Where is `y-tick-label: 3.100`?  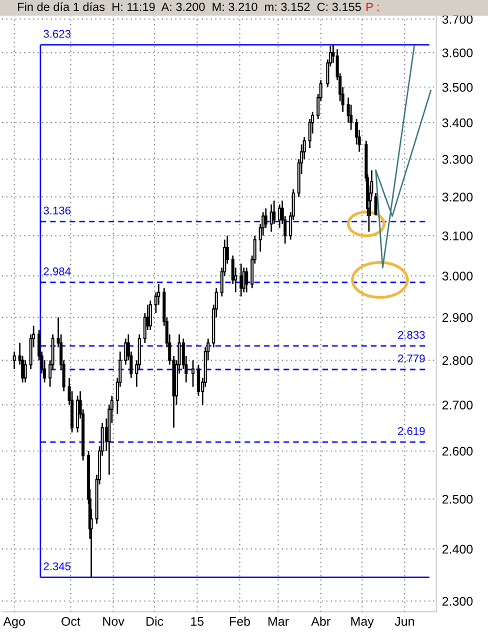 y-tick-label: 3.100 is located at coordinates (457, 235).